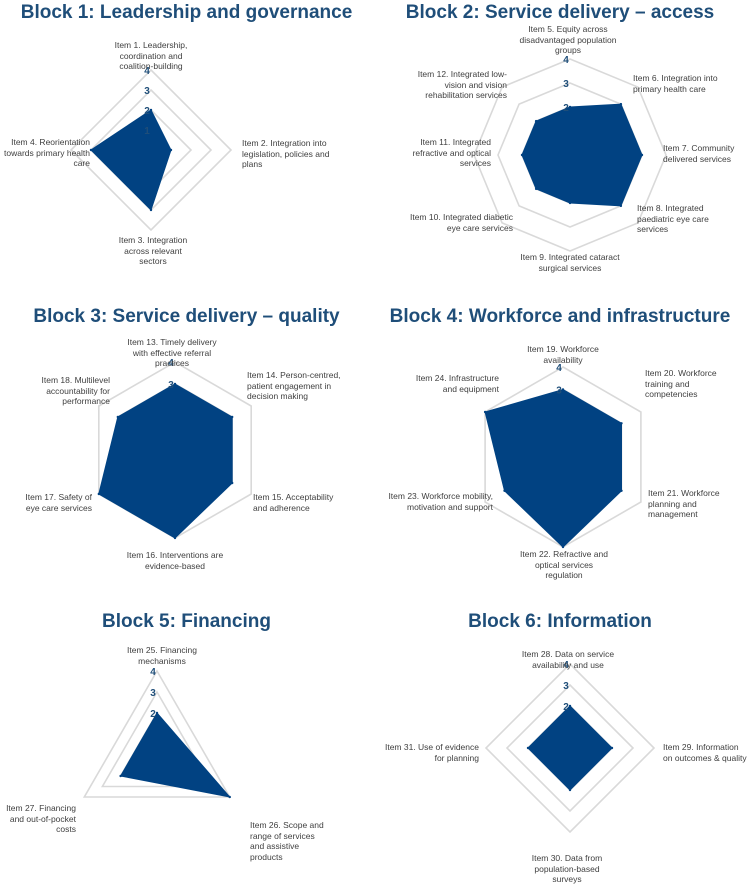 Image resolution: width=747 pixels, height=888 pixels. I want to click on axis-label-item: Item 17. Safety of eye care services, so click(58, 502).